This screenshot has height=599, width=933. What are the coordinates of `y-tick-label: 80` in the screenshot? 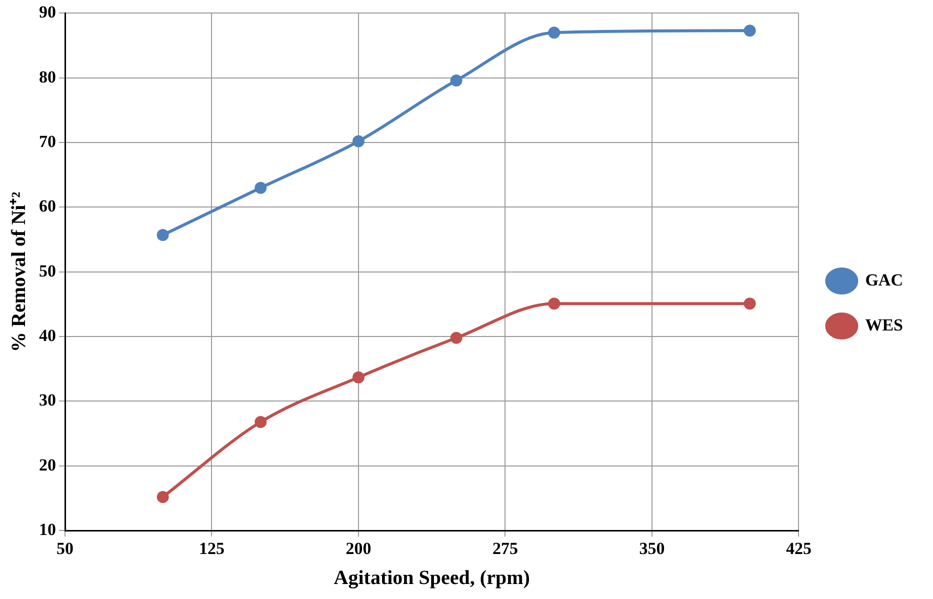 It's located at (47, 76).